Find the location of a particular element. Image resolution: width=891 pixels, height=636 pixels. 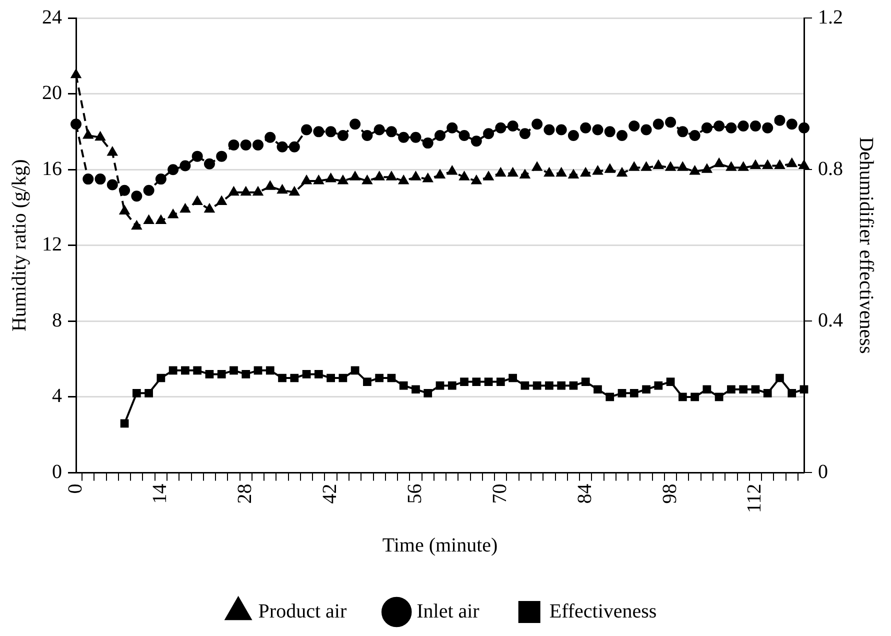

y2-axis-title: Dehumidifier effectiveness is located at coordinates (865, 245).